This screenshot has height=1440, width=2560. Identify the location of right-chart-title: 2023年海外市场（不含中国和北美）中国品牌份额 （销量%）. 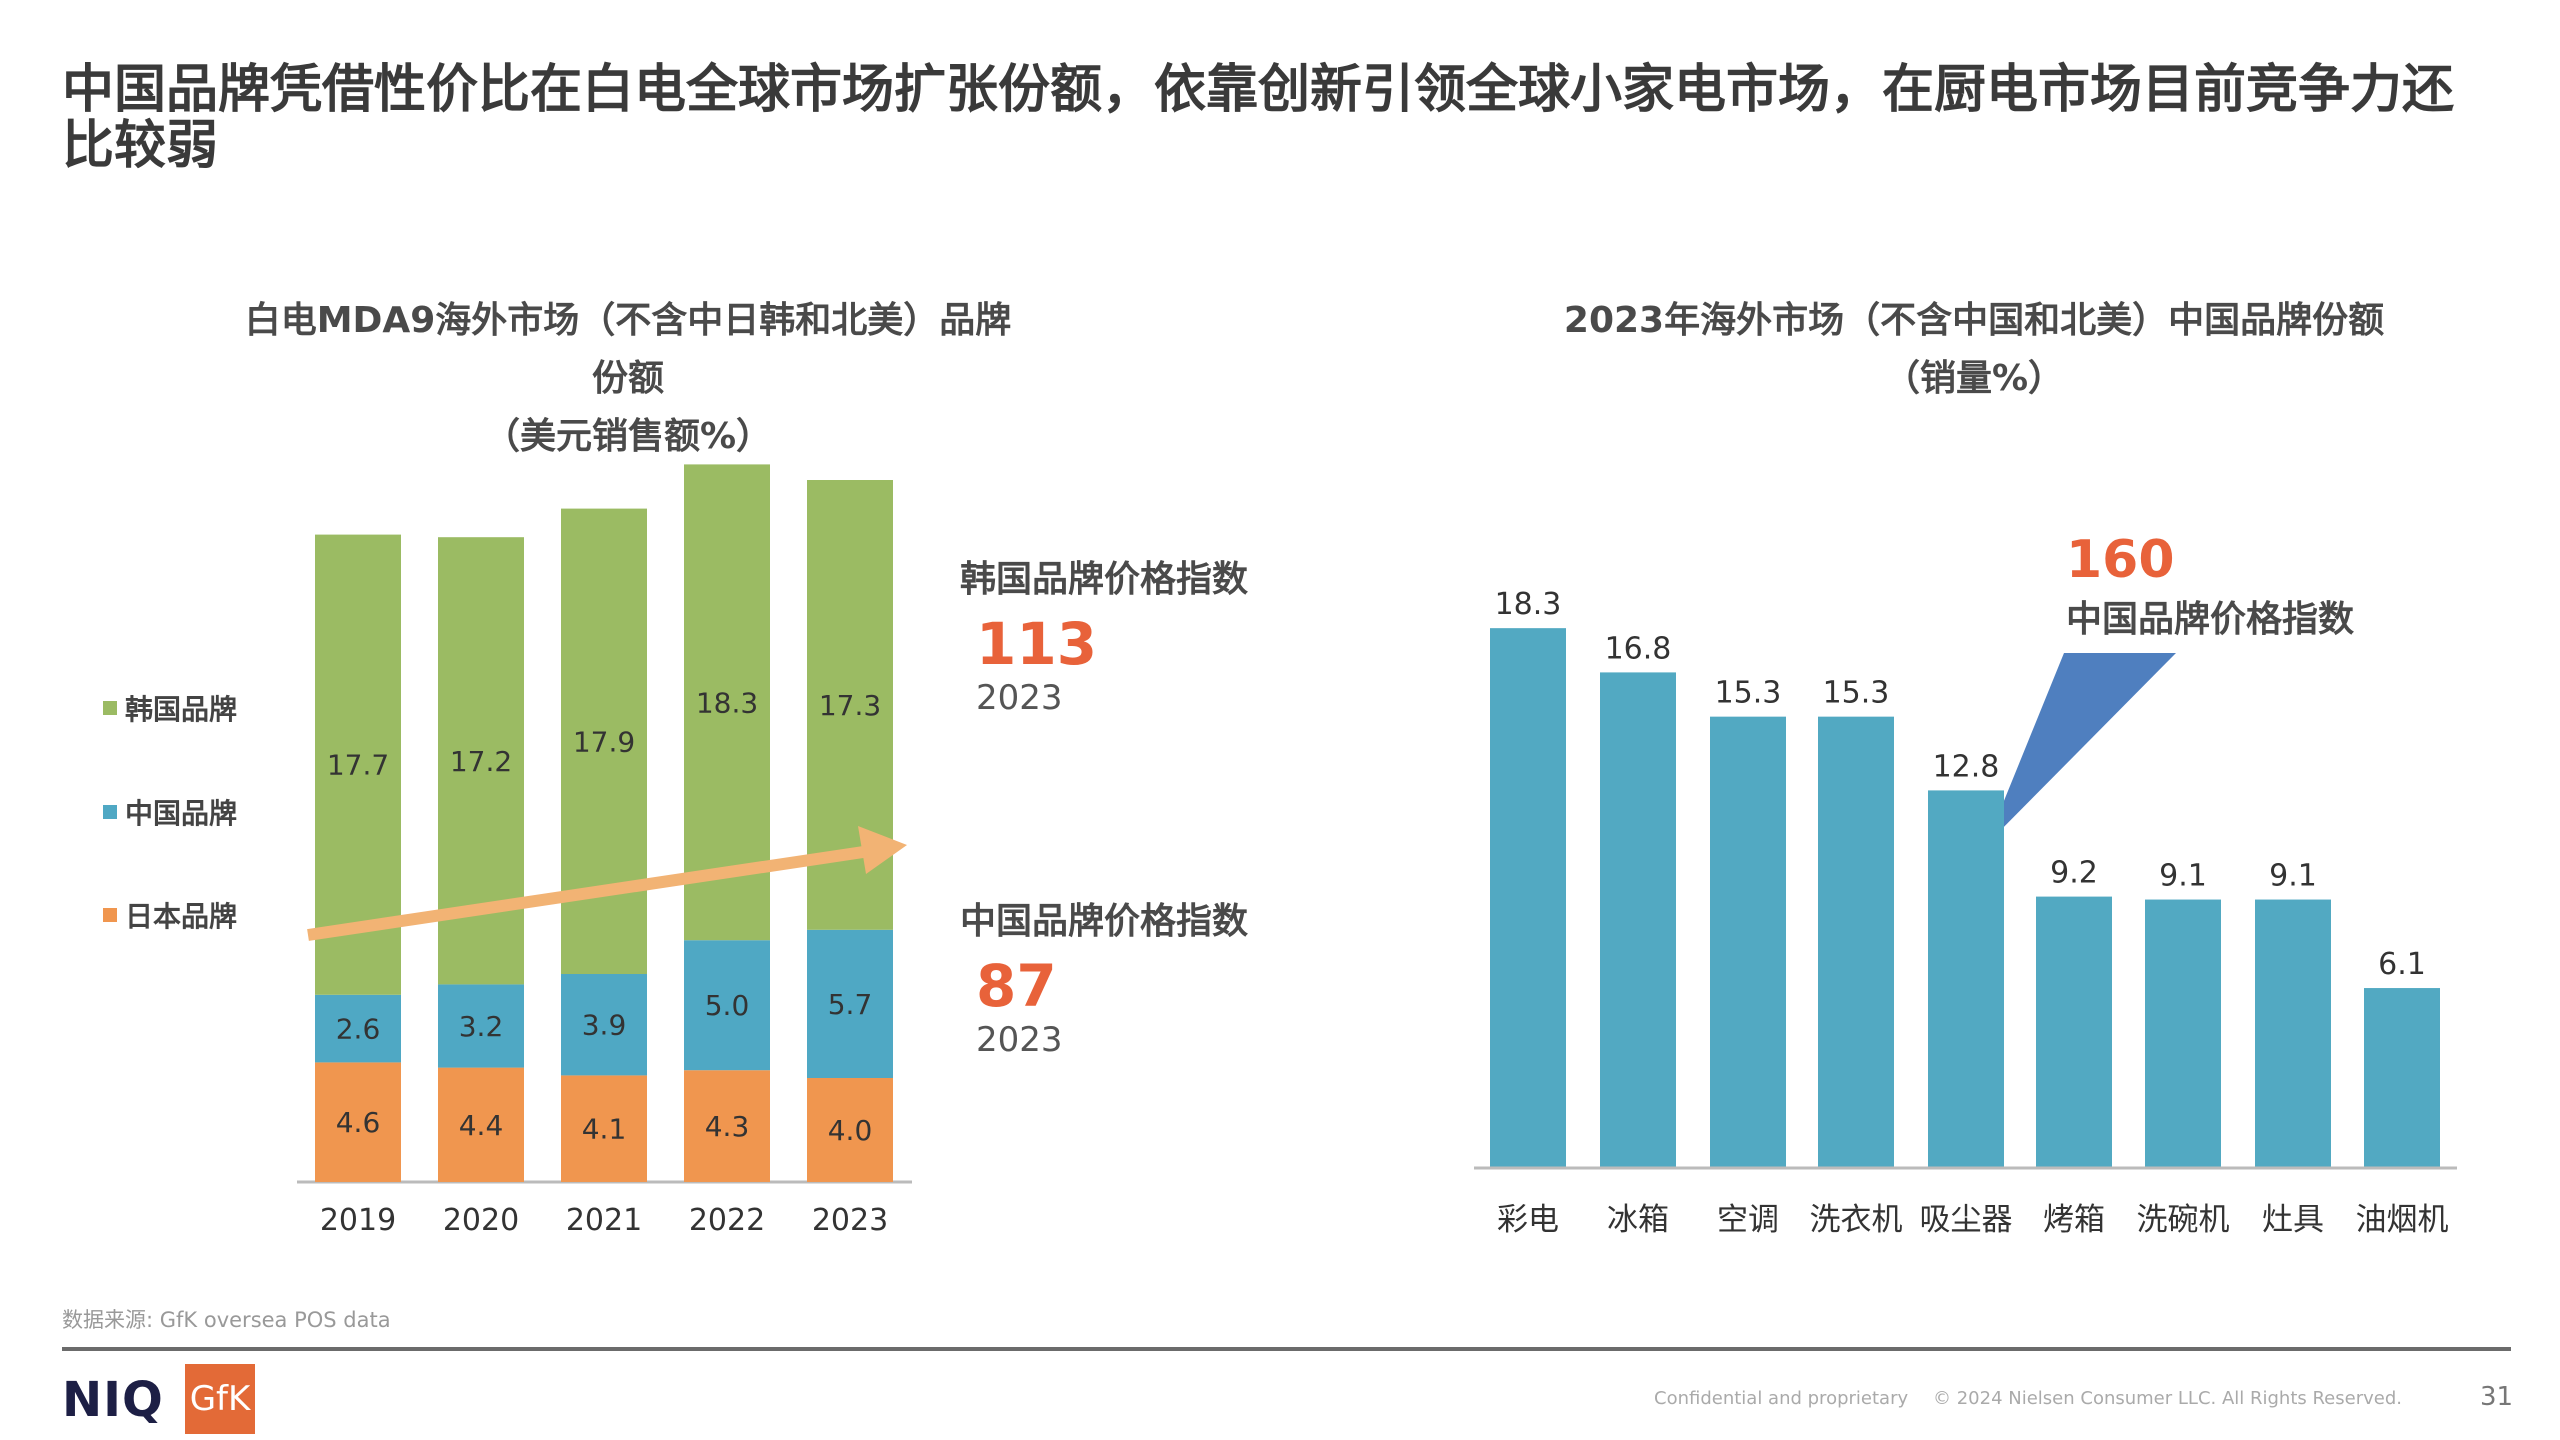
(1974, 350).